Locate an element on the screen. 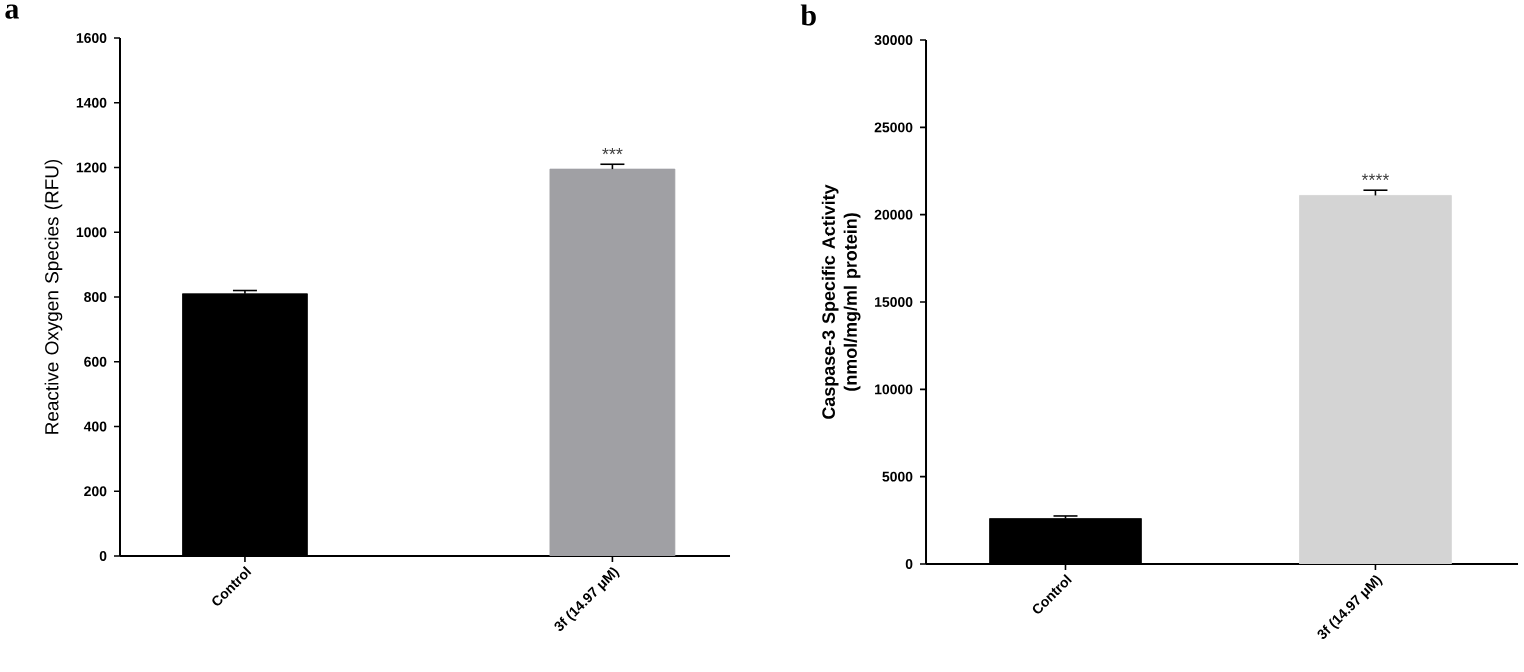 The image size is (1524, 672). chart-title: a is located at coordinates (12, 11).